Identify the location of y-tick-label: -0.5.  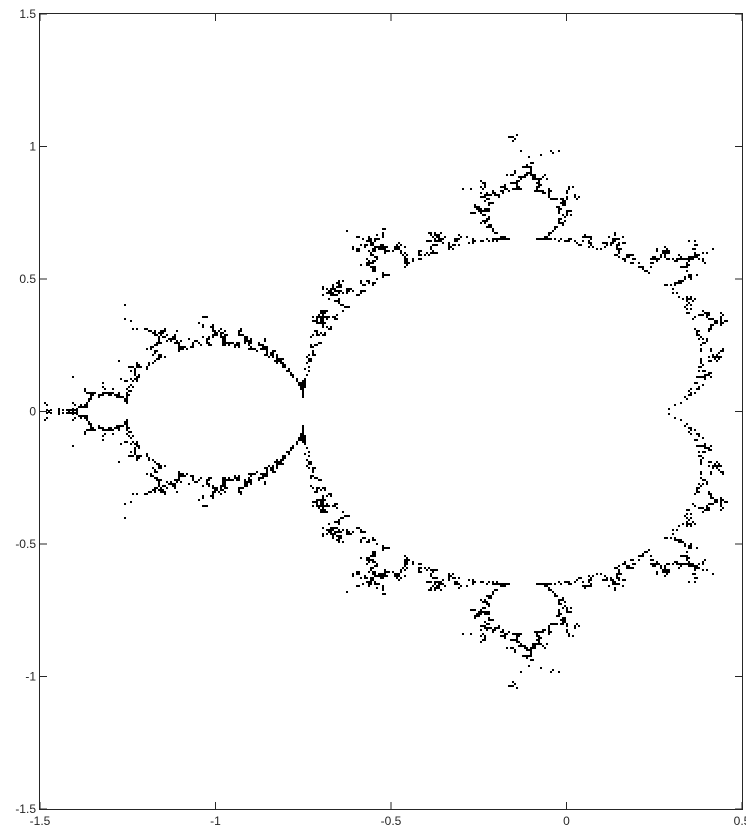
(25, 544).